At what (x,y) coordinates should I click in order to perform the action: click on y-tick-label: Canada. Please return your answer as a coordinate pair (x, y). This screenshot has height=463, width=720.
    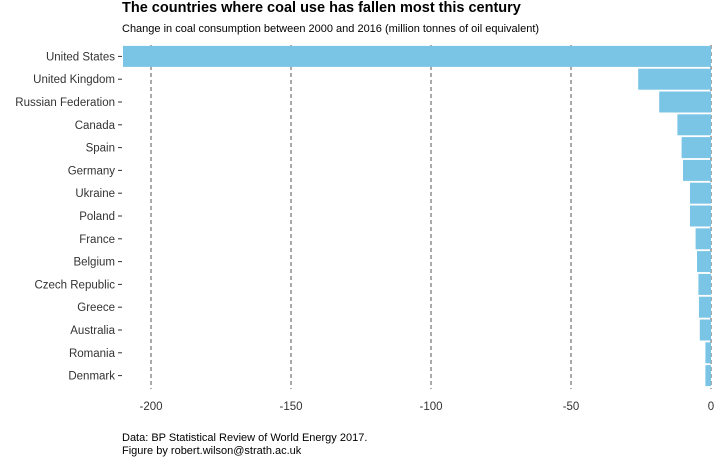
    Looking at the image, I should click on (95, 126).